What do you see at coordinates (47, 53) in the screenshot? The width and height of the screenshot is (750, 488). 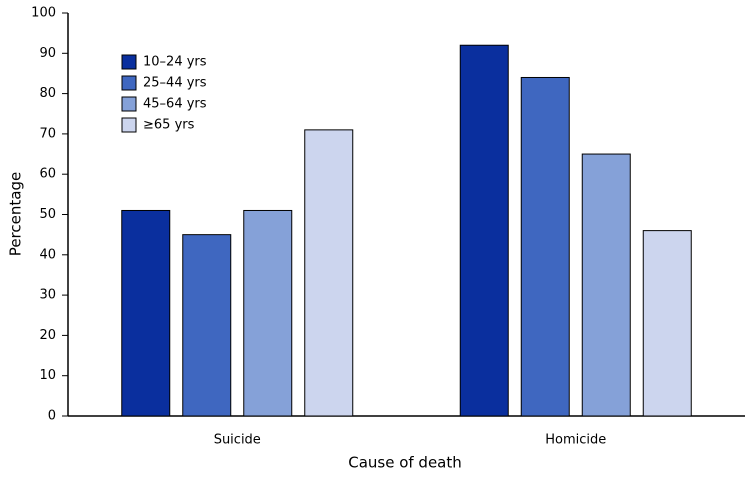 I see `y-tick-label: 90` at bounding box center [47, 53].